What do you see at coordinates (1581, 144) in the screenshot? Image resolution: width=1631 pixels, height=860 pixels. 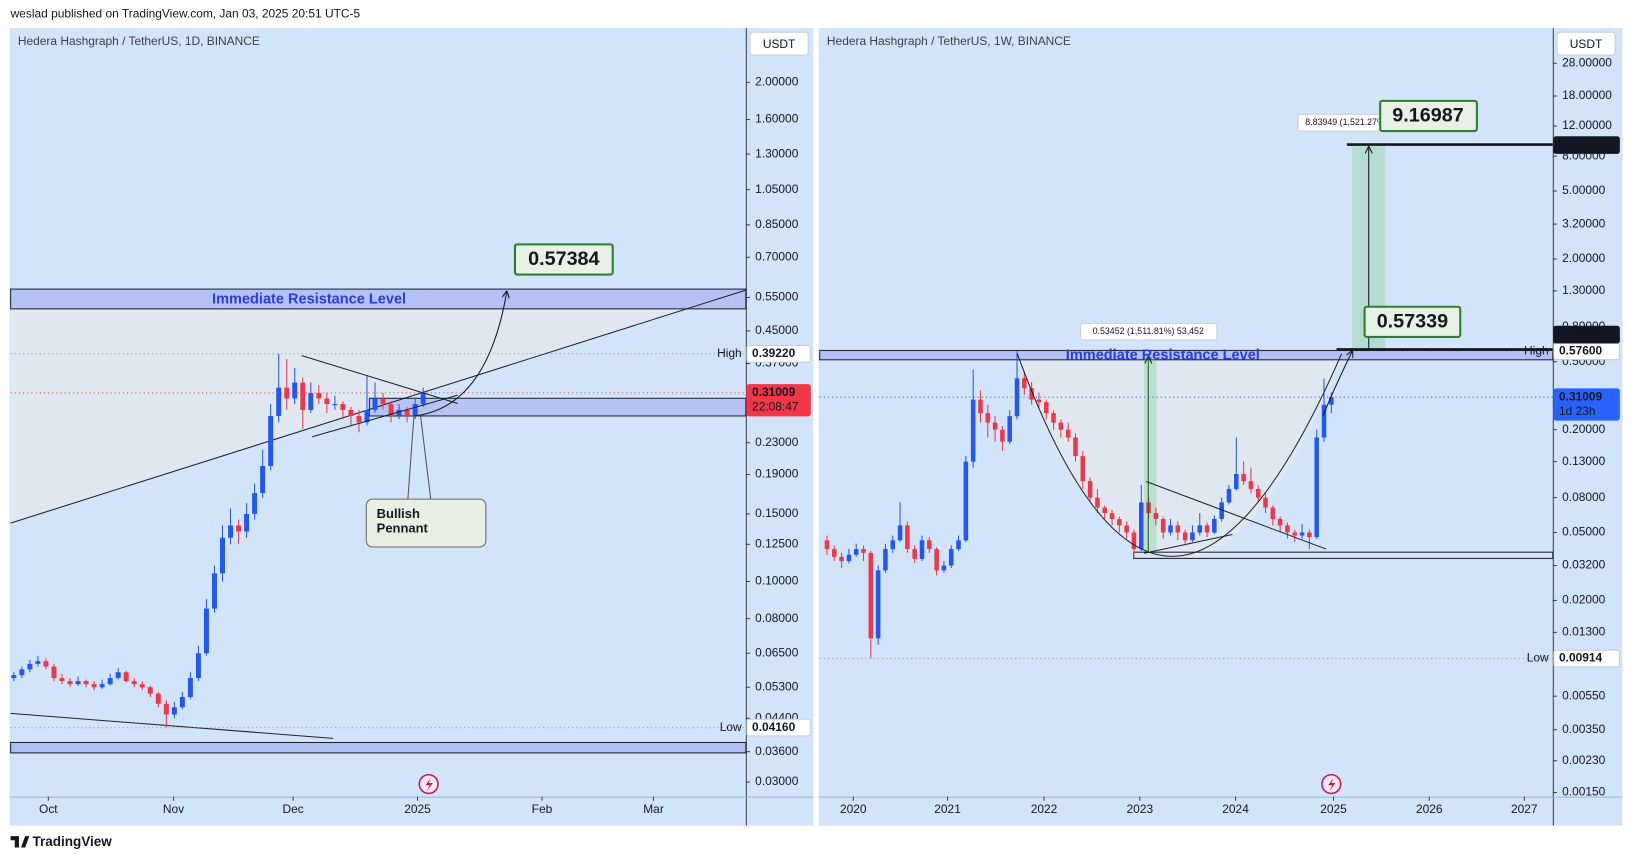 I see `price-badge-label: 9.29436` at bounding box center [1581, 144].